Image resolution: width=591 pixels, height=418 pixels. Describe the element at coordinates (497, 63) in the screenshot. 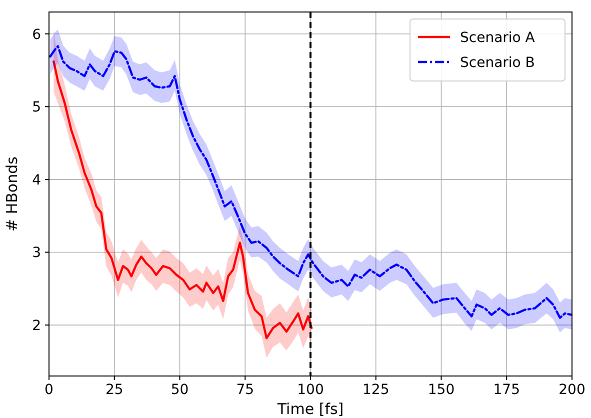

I see `legend-label: Scenario B` at that location.